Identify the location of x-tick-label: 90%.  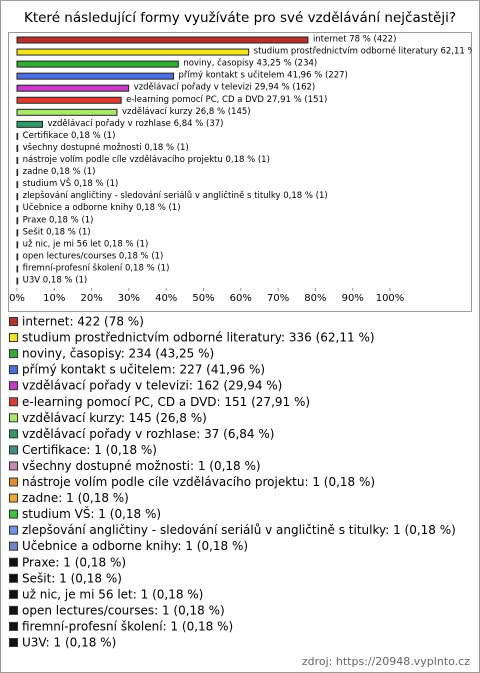
(353, 298).